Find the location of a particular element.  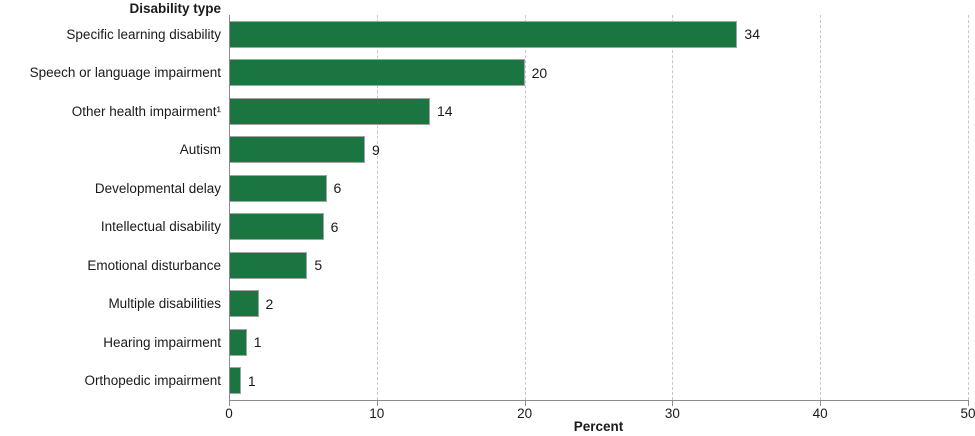

tick-label: 40 is located at coordinates (820, 413).